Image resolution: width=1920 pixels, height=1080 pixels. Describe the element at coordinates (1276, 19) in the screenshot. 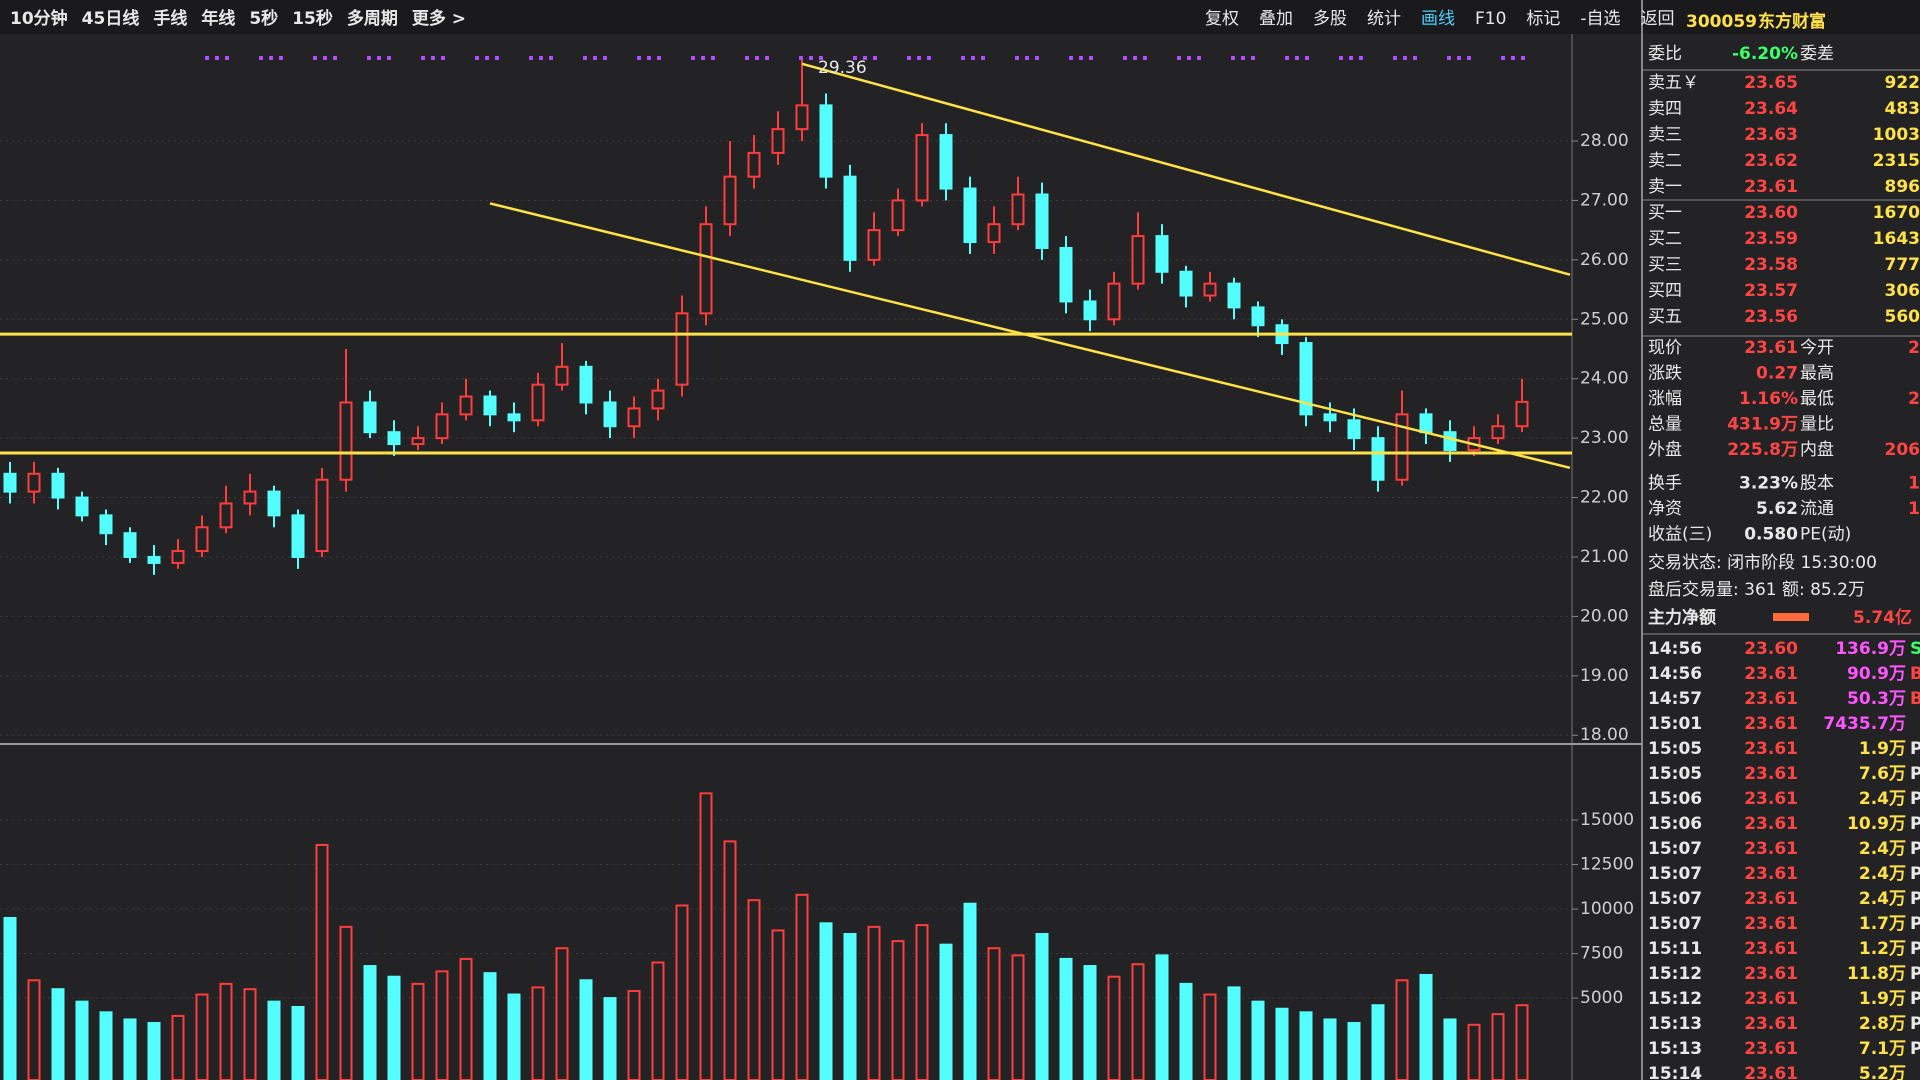

I see `toolbar-button: 叠加` at that location.